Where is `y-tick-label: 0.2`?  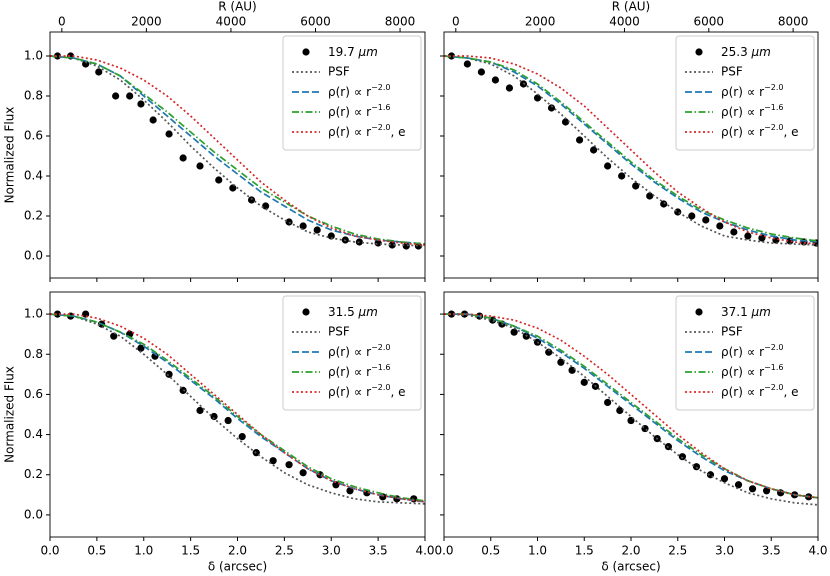 y-tick-label: 0.2 is located at coordinates (33, 474).